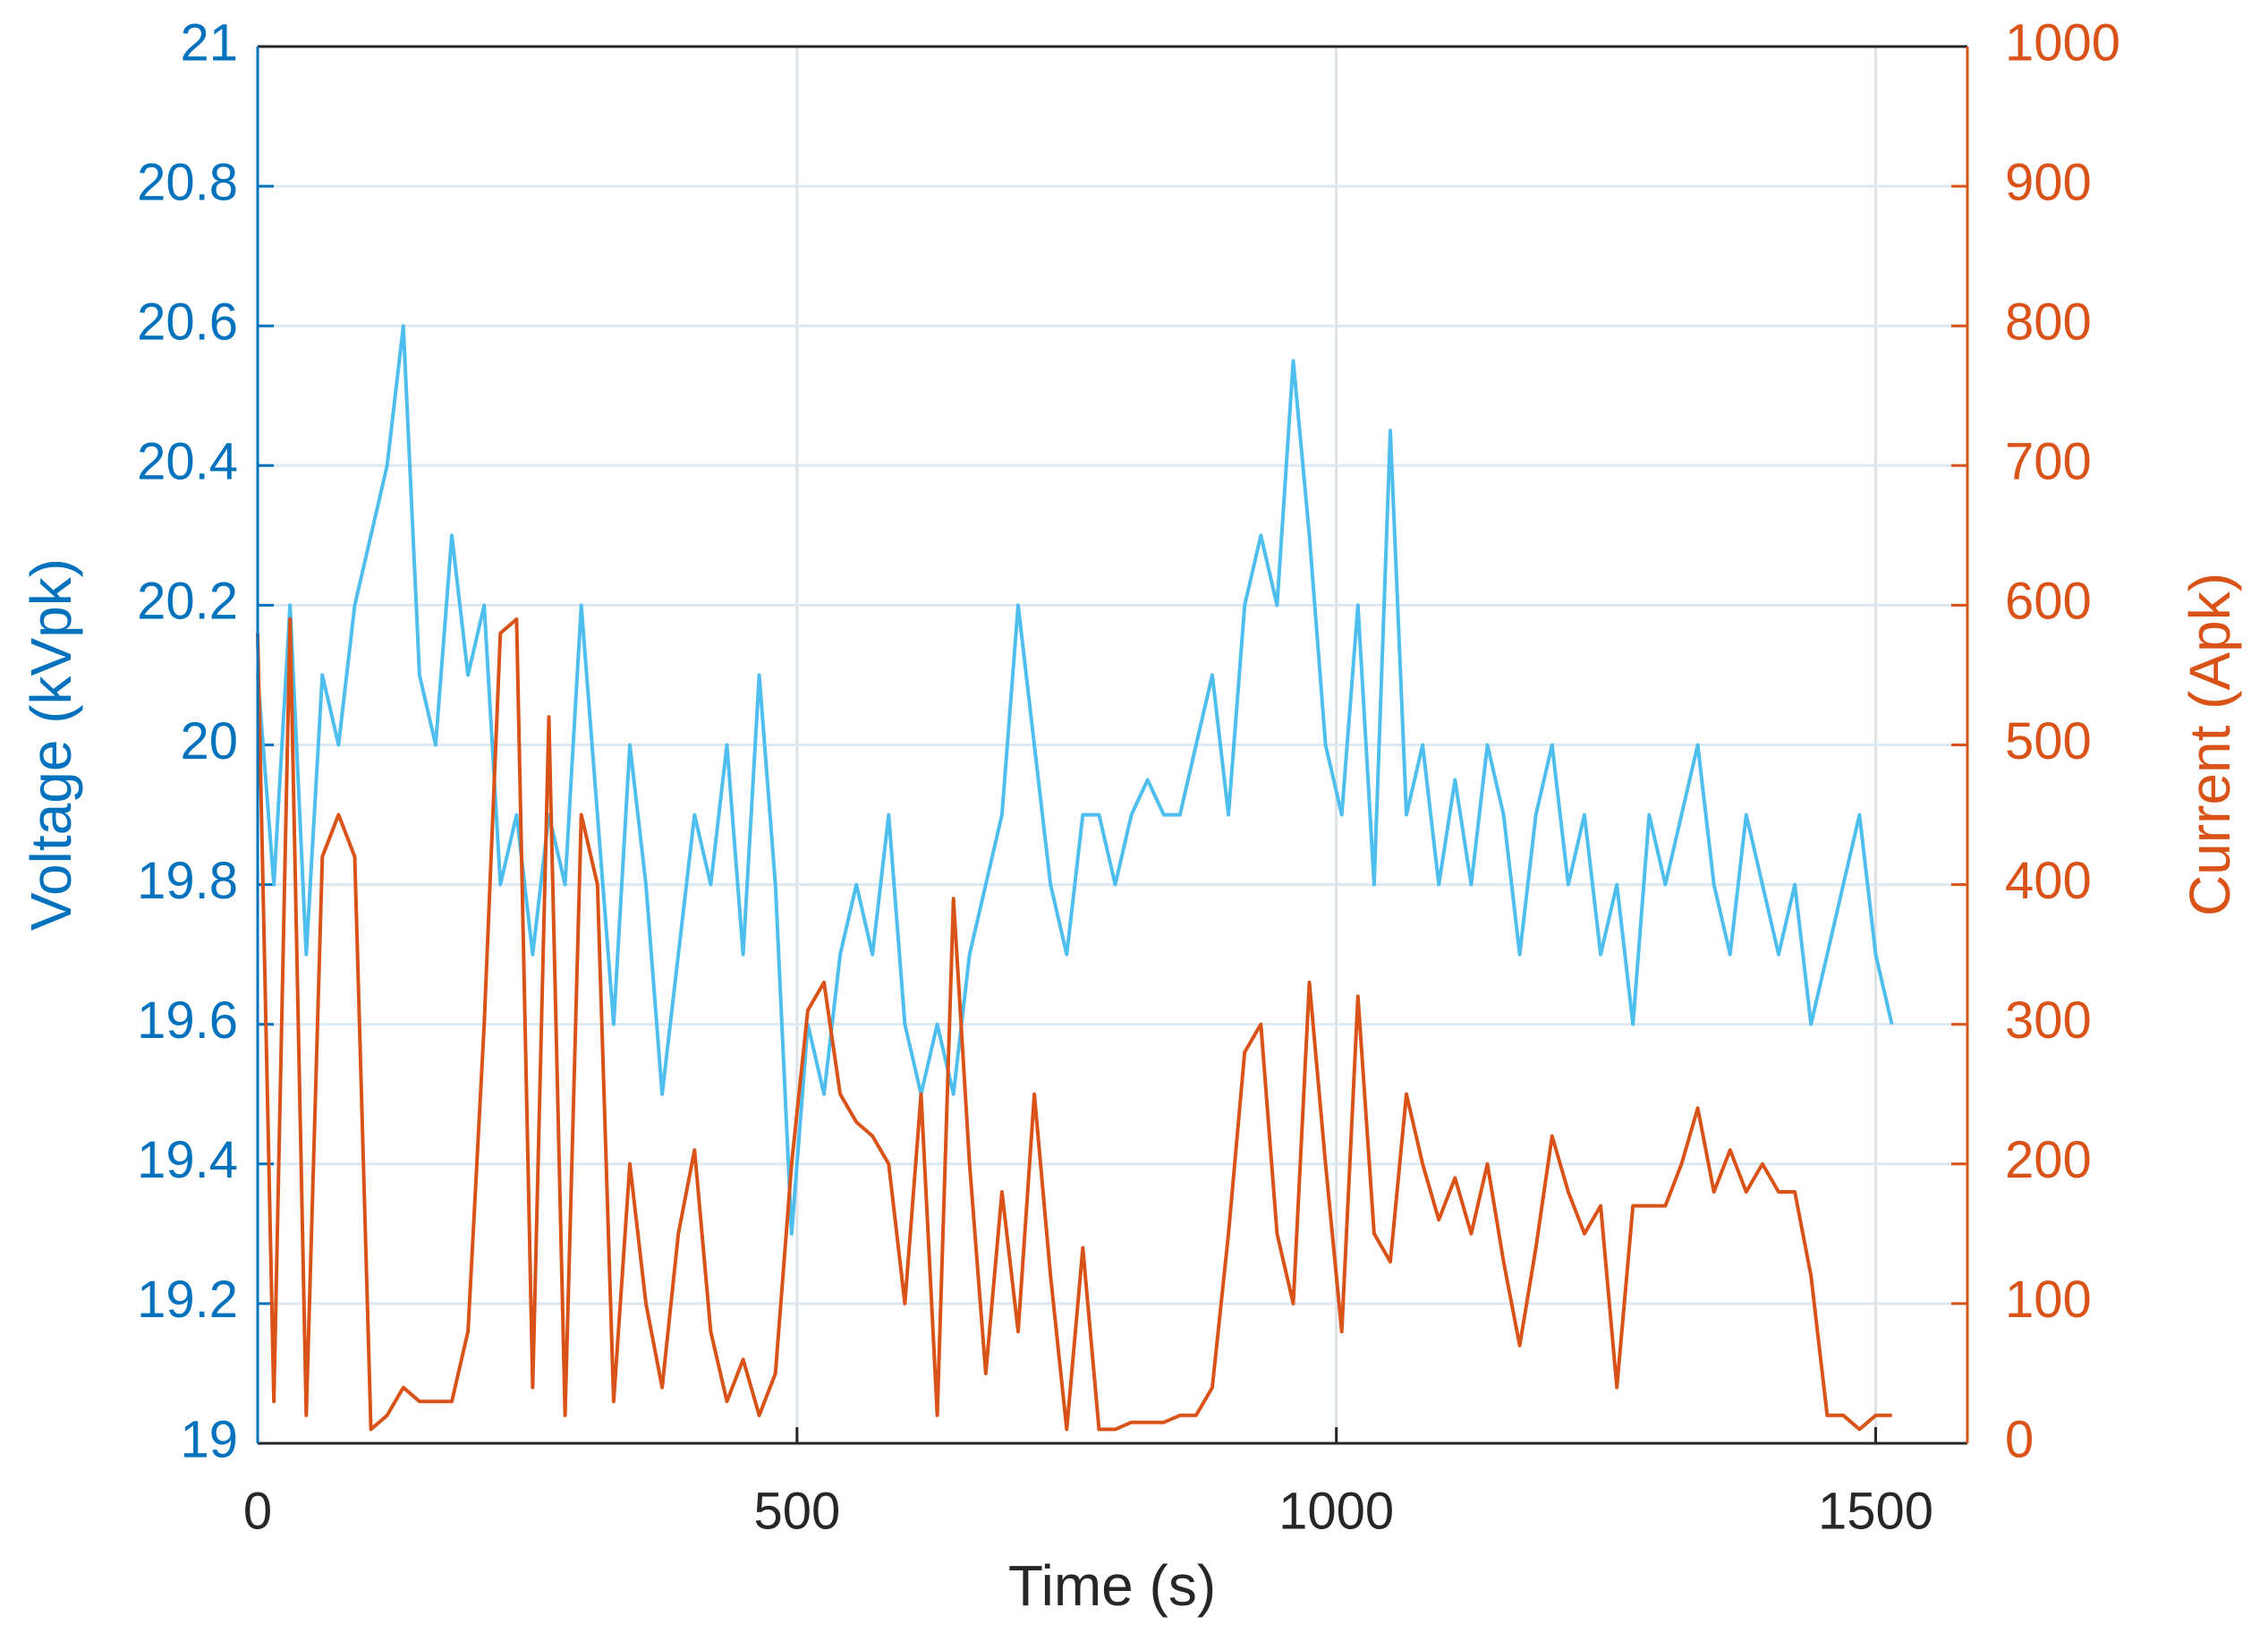 The image size is (2268, 1650). Describe the element at coordinates (2048, 182) in the screenshot. I see `y2-tick-label: 900` at that location.